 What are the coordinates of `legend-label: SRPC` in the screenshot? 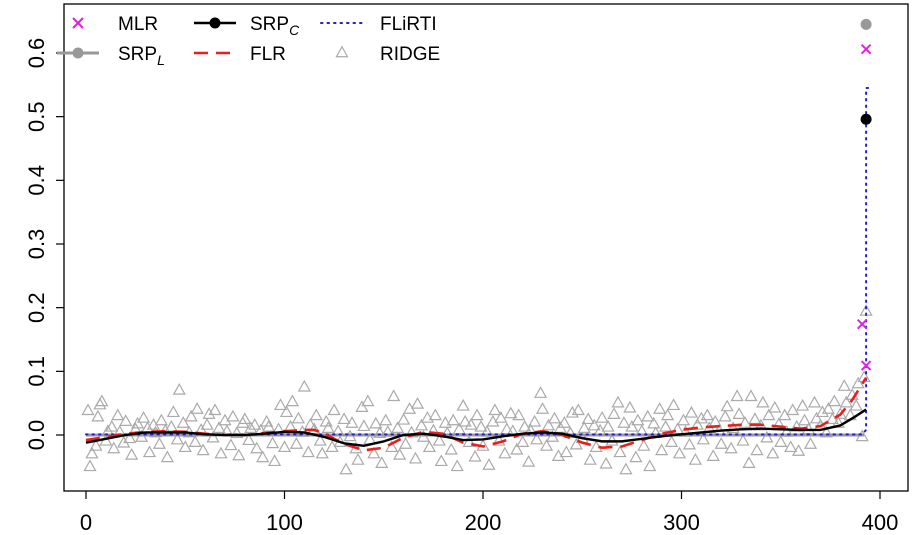 It's located at (275, 26).